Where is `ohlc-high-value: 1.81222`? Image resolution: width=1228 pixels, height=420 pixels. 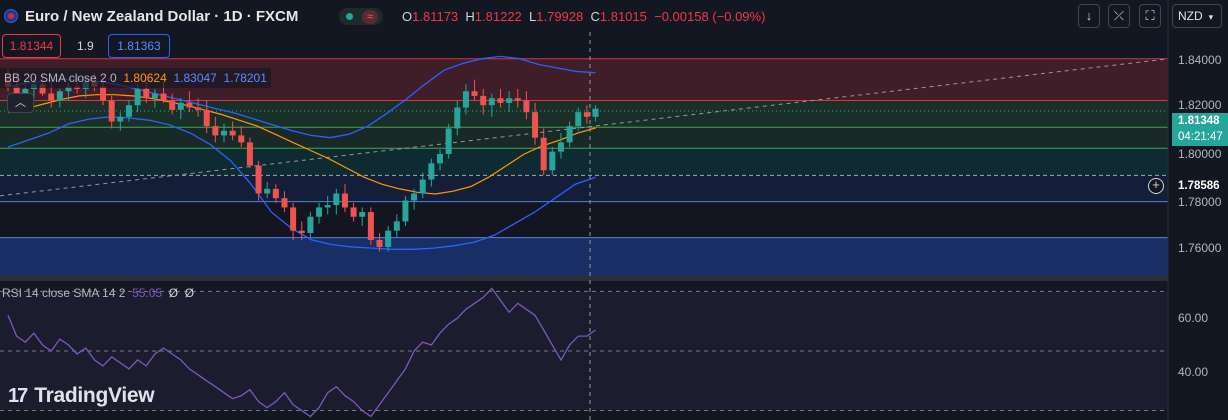 ohlc-high-value: 1.81222 is located at coordinates (498, 16).